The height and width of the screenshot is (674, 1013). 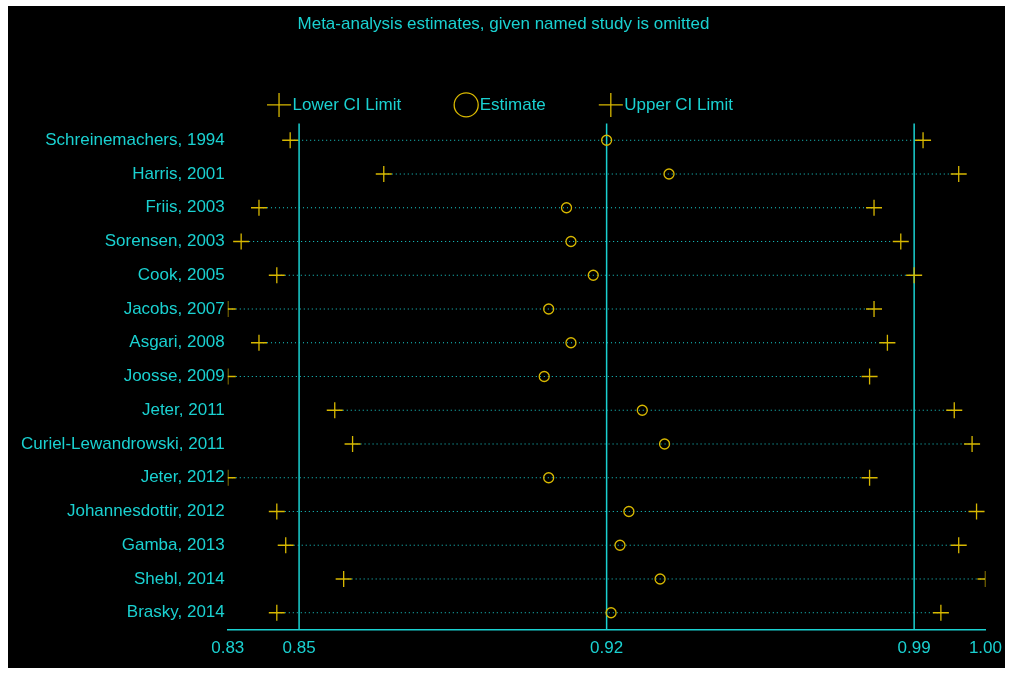 What do you see at coordinates (135, 139) in the screenshot?
I see `y-tick-label: Schreinemachers, 1994` at bounding box center [135, 139].